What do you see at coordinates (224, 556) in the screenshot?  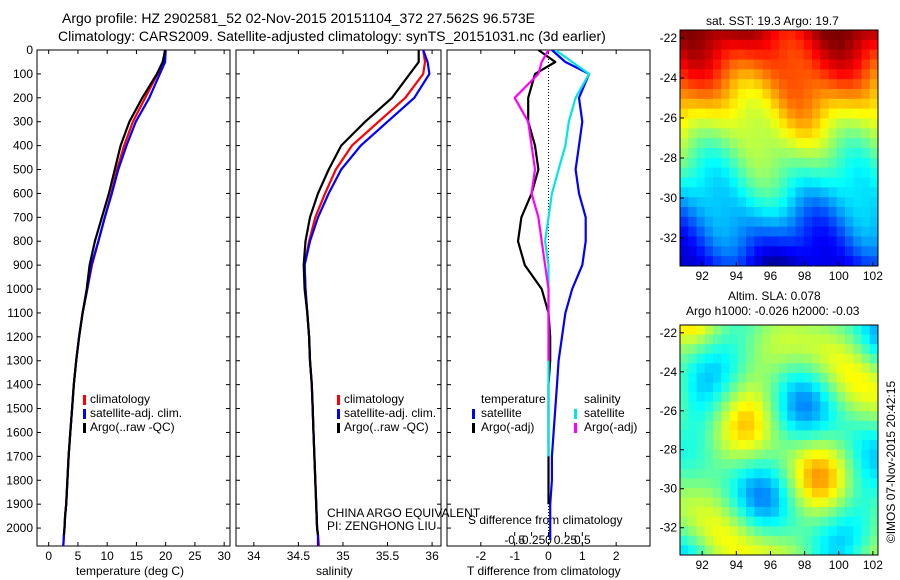 I see `x-tick-label-temp: 30` at bounding box center [224, 556].